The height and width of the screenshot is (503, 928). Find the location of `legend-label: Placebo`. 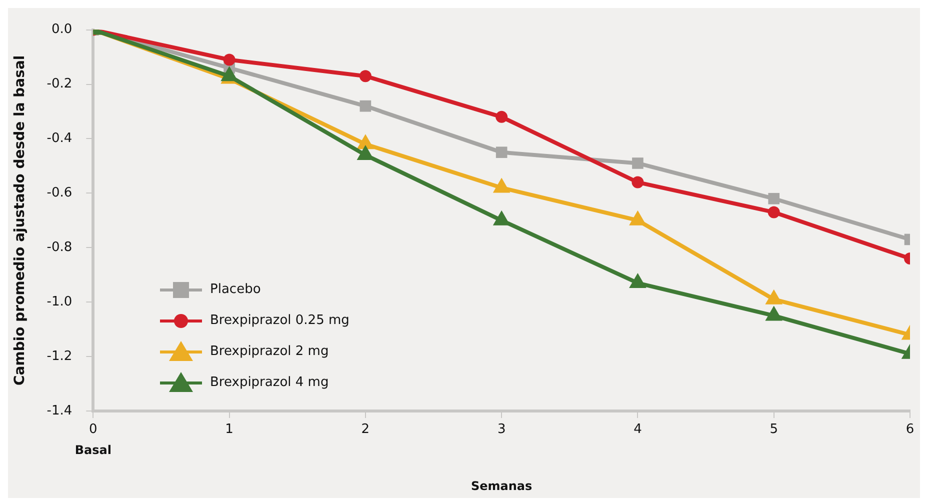

legend-label: Placebo is located at coordinates (235, 289).